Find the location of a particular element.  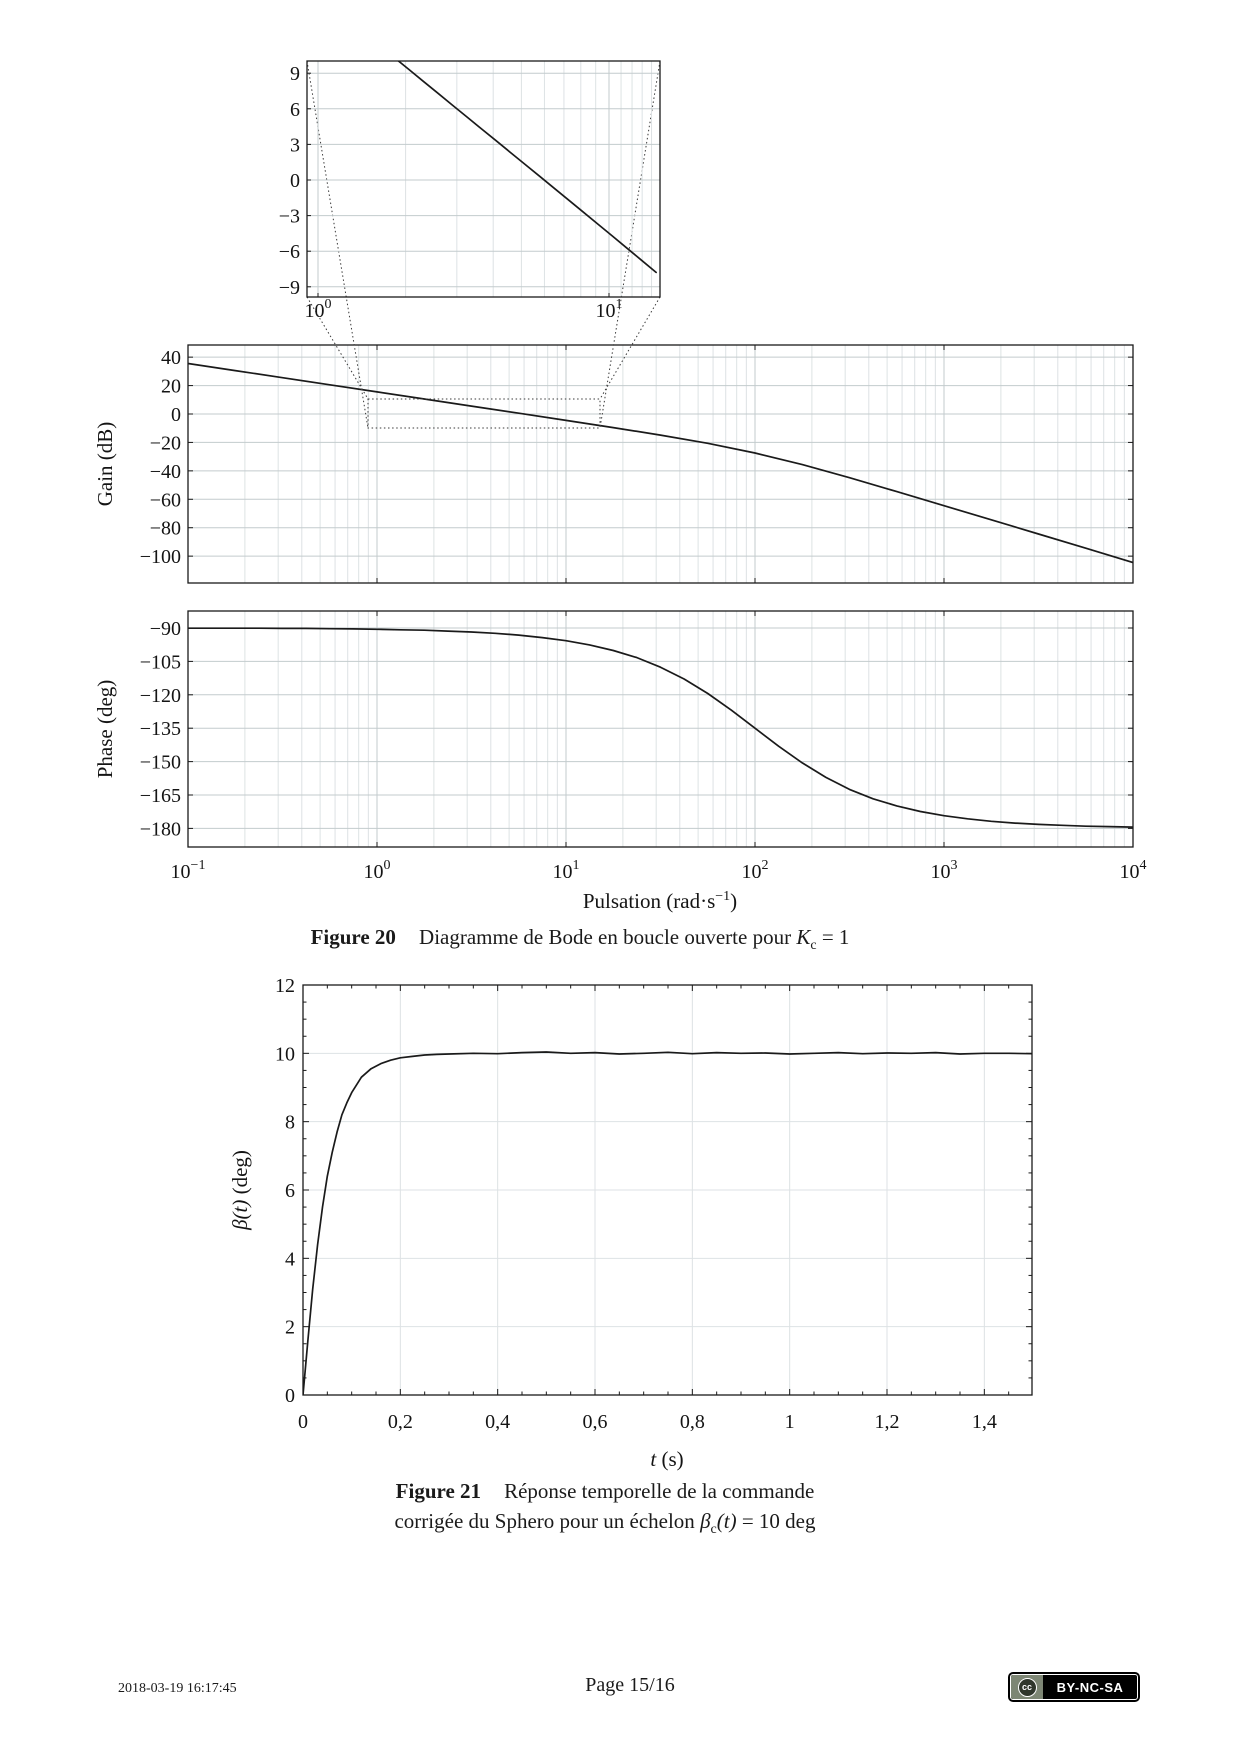

step-xtick-label: 0 is located at coordinates (303, 1422).